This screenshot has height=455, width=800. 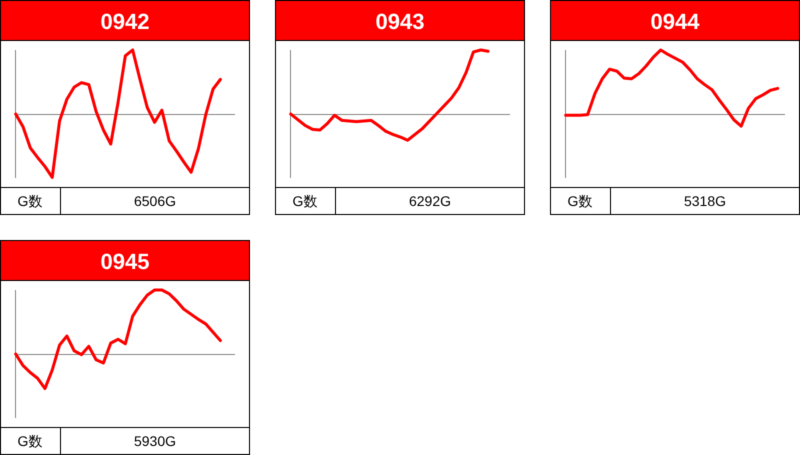 What do you see at coordinates (400, 21) in the screenshot?
I see `chart-title: 0943` at bounding box center [400, 21].